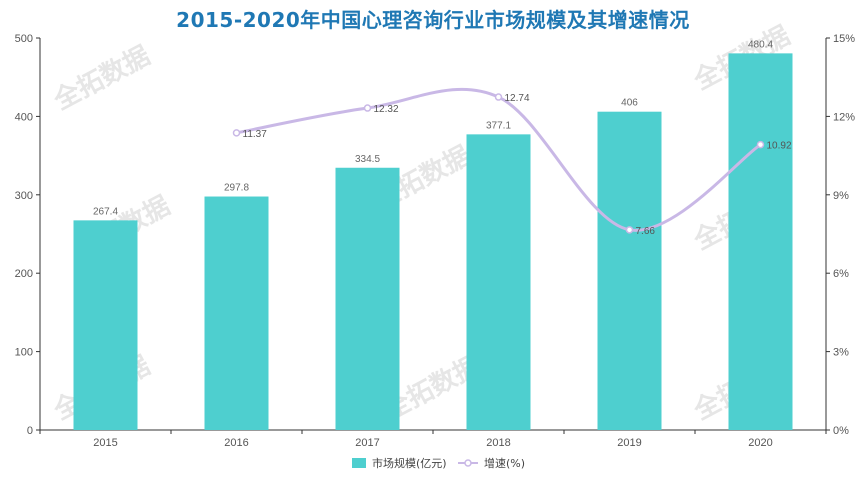  Describe the element at coordinates (760, 44) in the screenshot. I see `bar-value-label: 480.4` at that location.